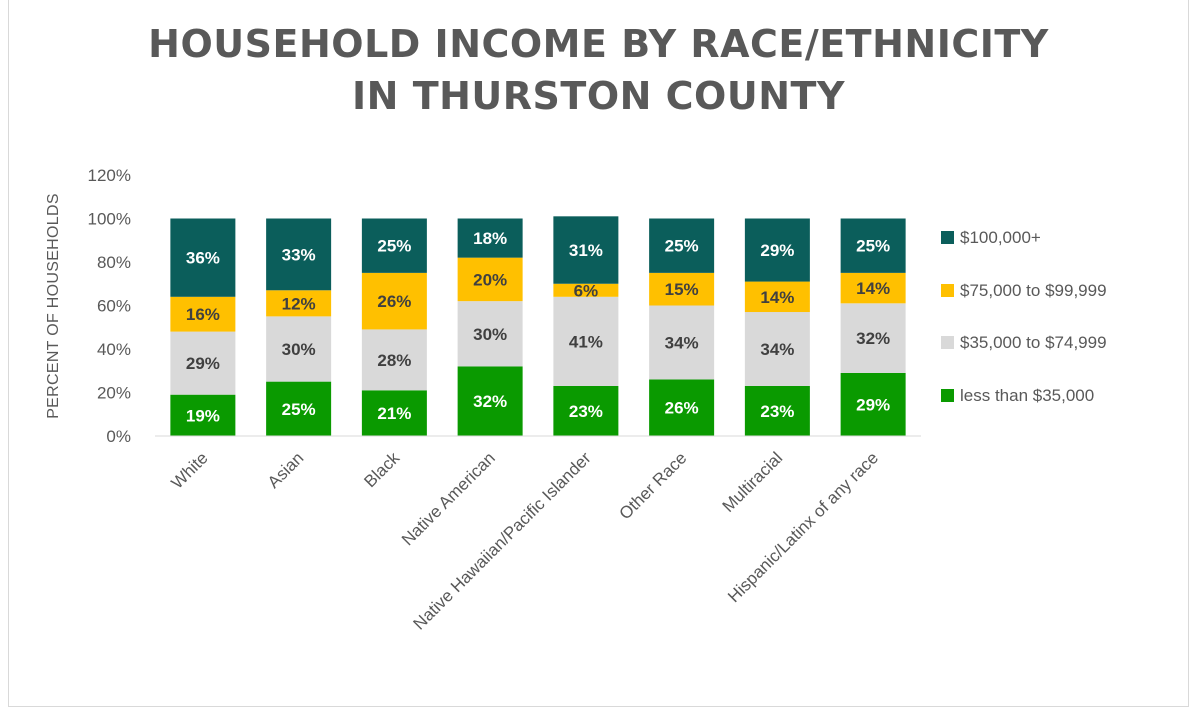 The height and width of the screenshot is (709, 1191). Describe the element at coordinates (598, 44) in the screenshot. I see `chart-title-line-1: HOUSEHOLD INCOME BY RACE/ETHNICITY` at that location.